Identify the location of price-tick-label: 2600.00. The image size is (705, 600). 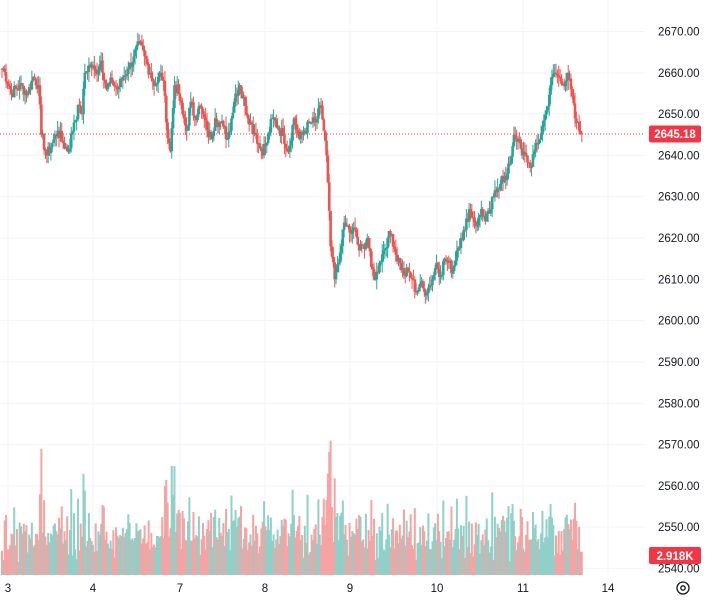
(679, 322).